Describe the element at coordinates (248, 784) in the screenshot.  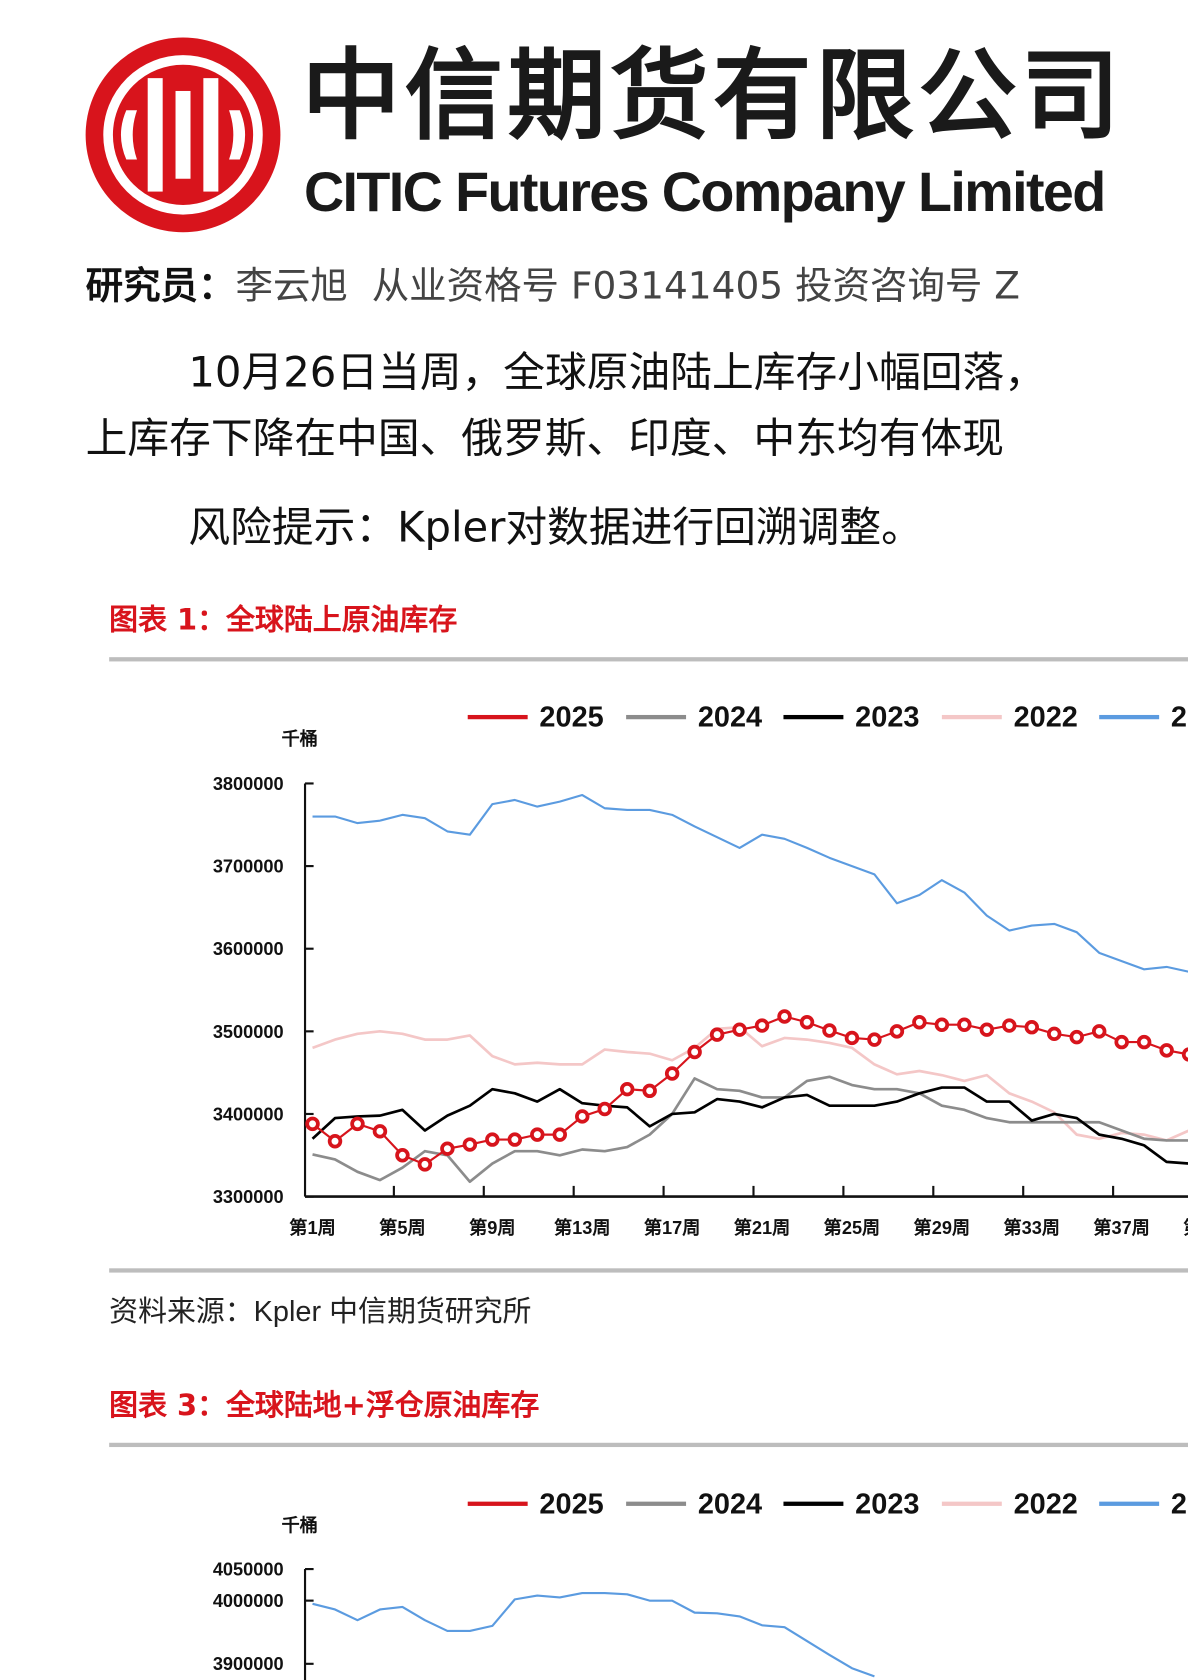
I see `y-tick-label: 3800000` at that location.